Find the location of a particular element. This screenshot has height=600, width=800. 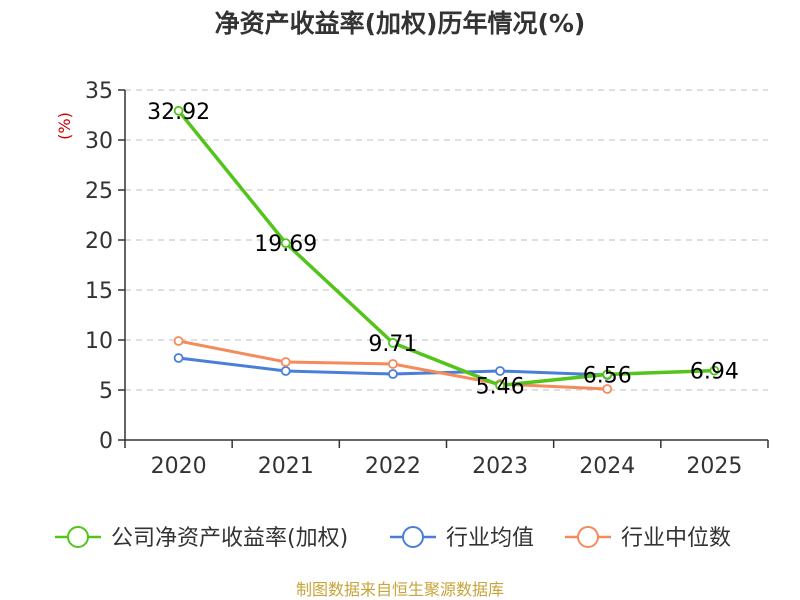

x-tick-label: 2020 is located at coordinates (179, 466).